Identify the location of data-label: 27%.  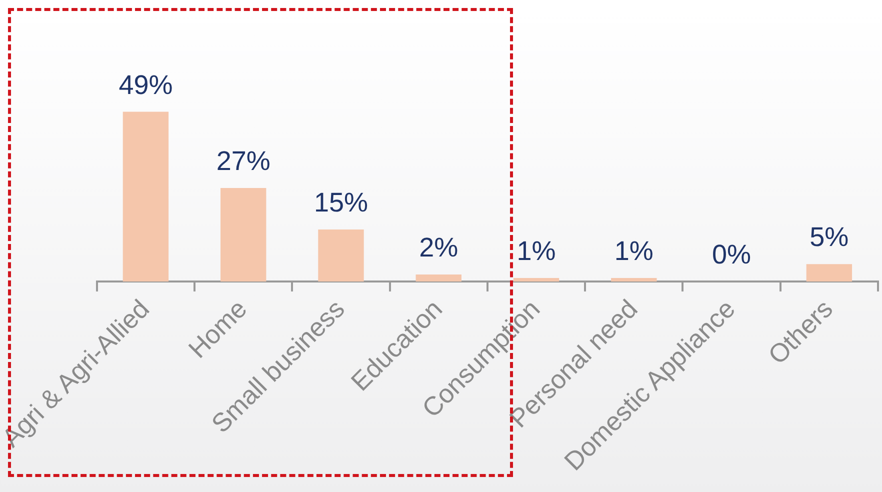
(243, 161).